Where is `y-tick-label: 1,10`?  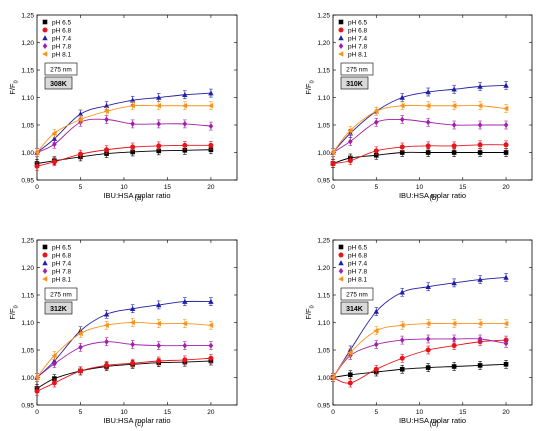
y-tick-label: 1,10 is located at coordinates (27, 98).